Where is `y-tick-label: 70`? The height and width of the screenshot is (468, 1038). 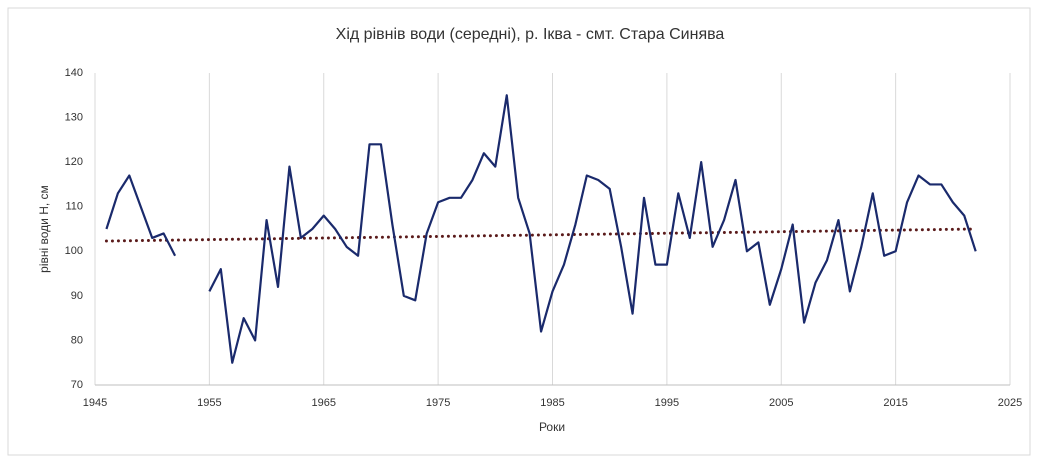
y-tick-label: 70 is located at coordinates (77, 385).